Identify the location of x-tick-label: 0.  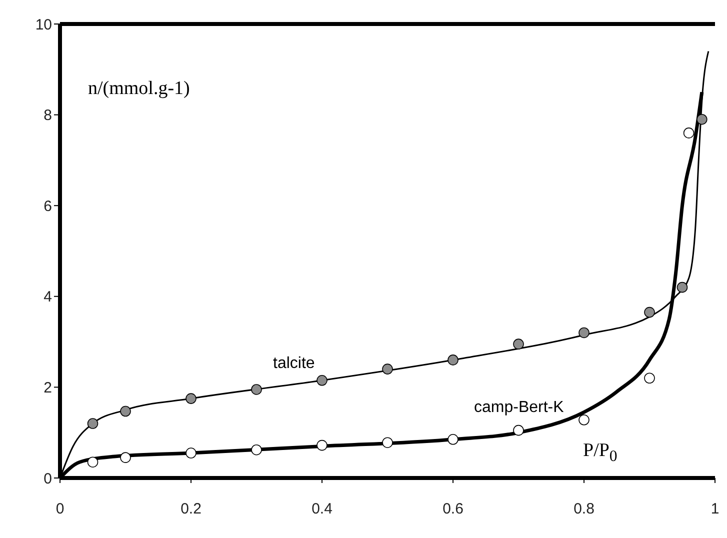
(60, 509).